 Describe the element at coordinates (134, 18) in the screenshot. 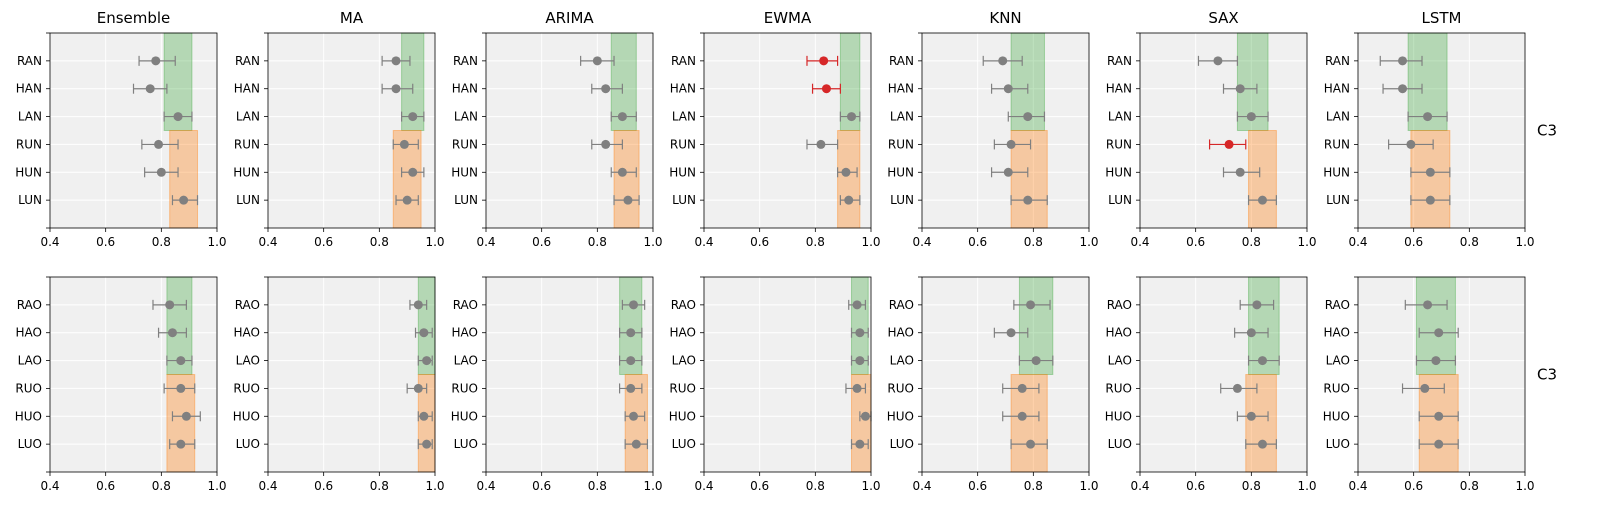

I see `panel-title: Ensemble` at that location.